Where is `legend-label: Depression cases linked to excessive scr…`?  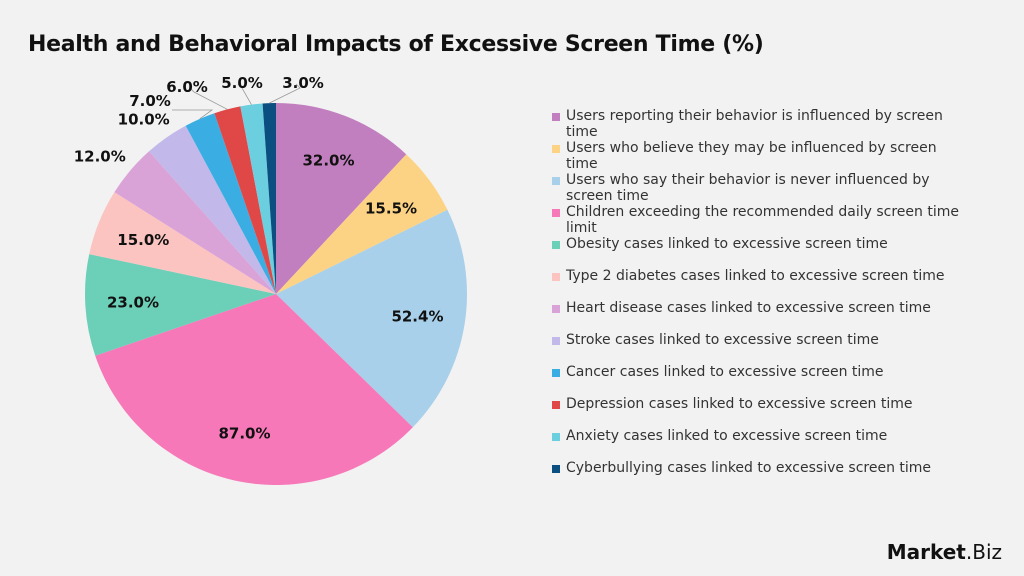
legend-label: Depression cases linked to excessive scr… is located at coordinates (739, 404).